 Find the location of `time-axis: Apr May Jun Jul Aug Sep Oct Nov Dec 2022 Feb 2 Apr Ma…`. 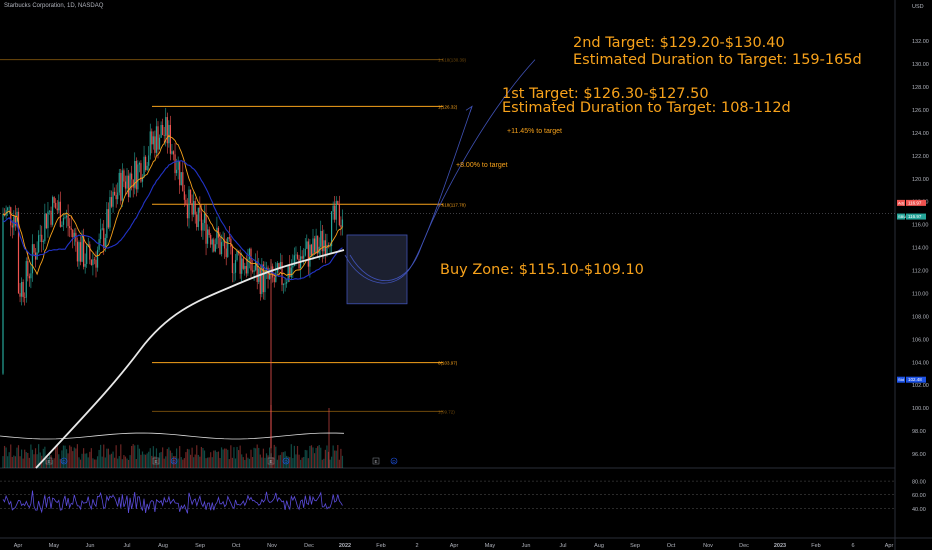

time-axis: Apr May Jun Jul Aug Sep Oct Nov Dec 2022 Feb 2 Apr Ma… is located at coordinates (454, 546).